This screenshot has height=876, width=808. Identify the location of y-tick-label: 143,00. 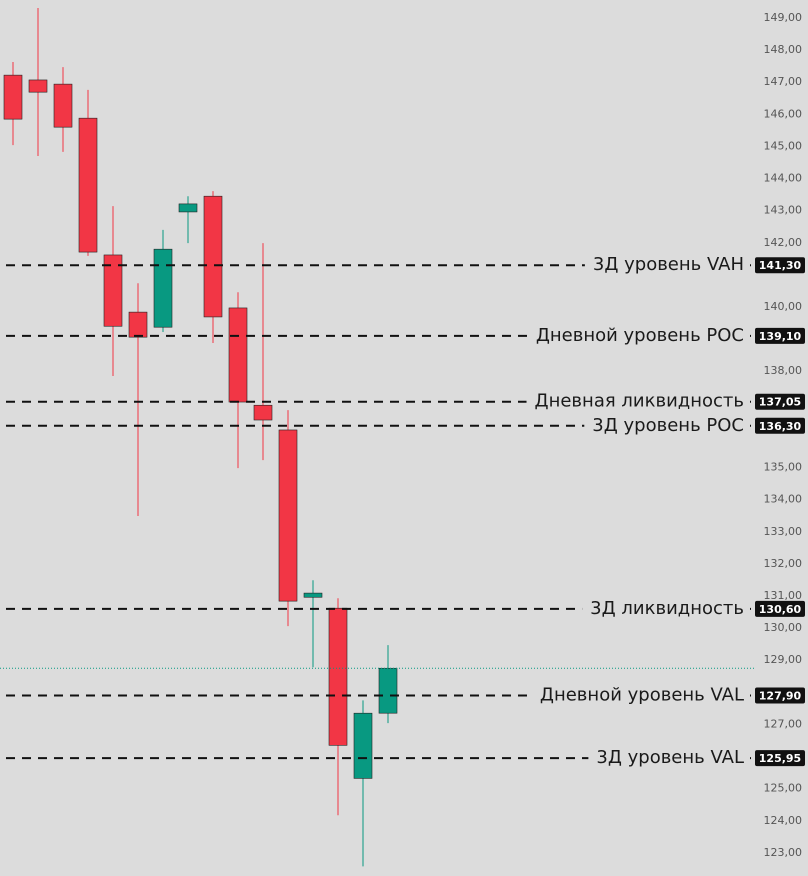
(783, 210).